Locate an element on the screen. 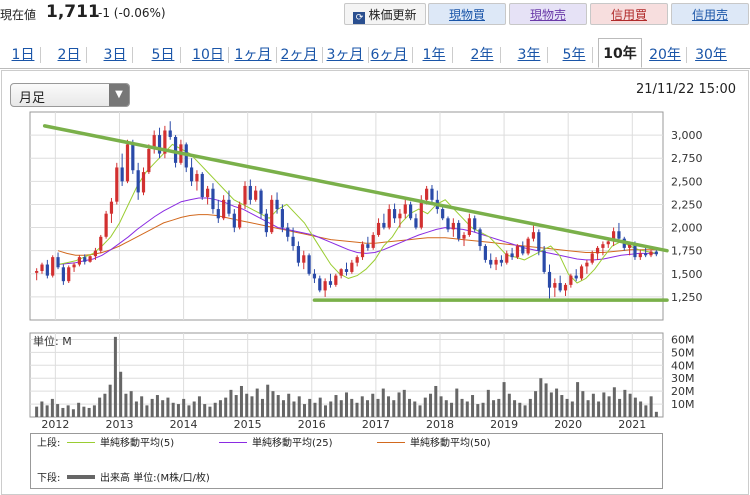 This screenshot has height=495, width=750. tab-15: 30年 is located at coordinates (711, 55).